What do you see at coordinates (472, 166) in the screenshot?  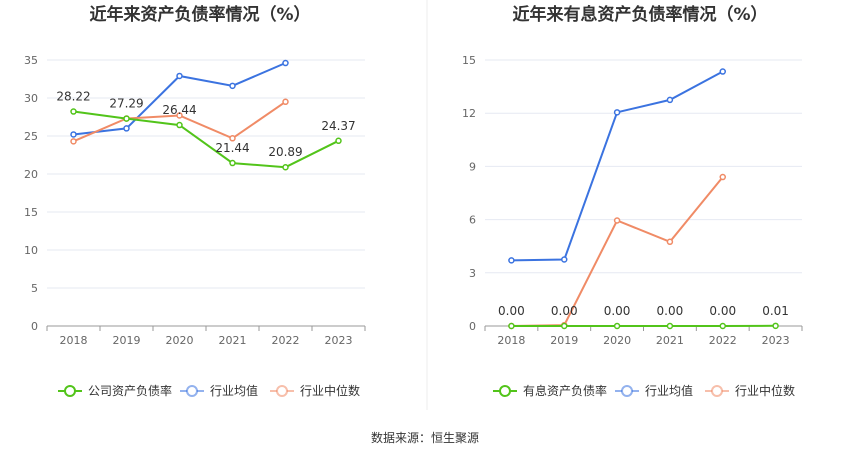 I see `y-tick-label: 9` at bounding box center [472, 166].